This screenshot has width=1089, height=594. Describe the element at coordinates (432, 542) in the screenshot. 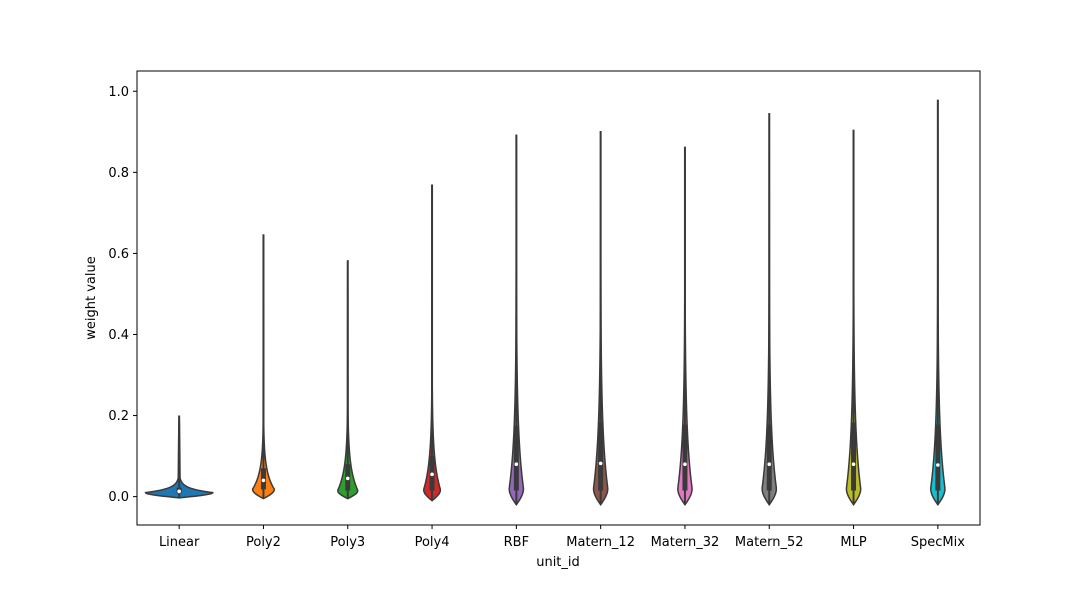

I see `x-tick-label: Poly4` at that location.